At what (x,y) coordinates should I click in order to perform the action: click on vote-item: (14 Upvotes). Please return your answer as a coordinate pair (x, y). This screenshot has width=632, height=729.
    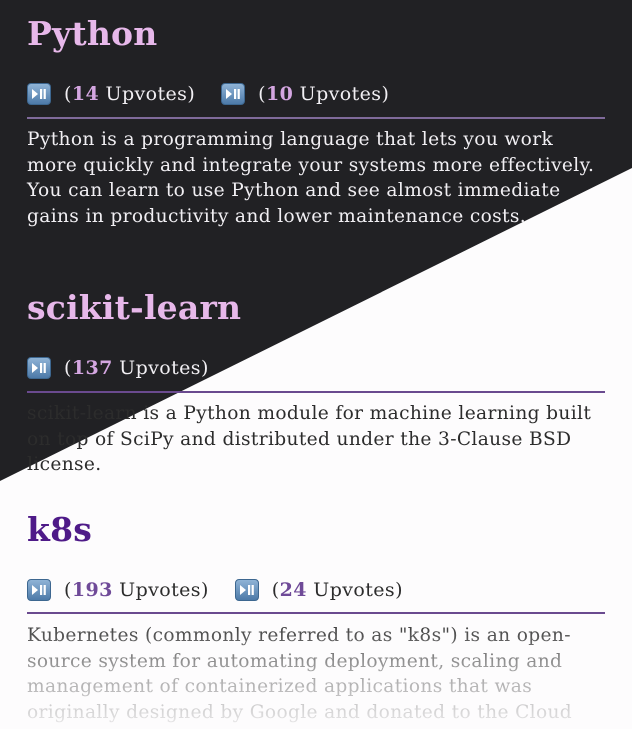
    Looking at the image, I should click on (111, 94).